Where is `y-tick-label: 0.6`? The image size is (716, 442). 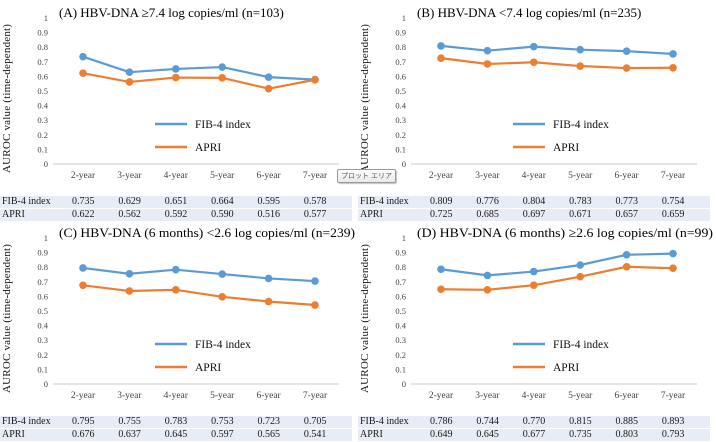 y-tick-label: 0.6 is located at coordinates (42, 76).